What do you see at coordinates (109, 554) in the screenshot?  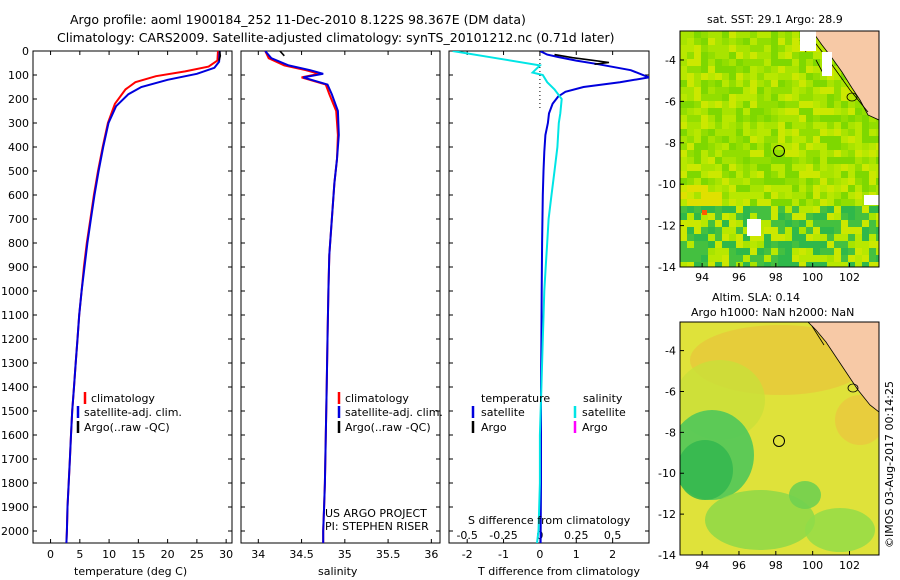 I see `x-tick-label: 10` at bounding box center [109, 554].